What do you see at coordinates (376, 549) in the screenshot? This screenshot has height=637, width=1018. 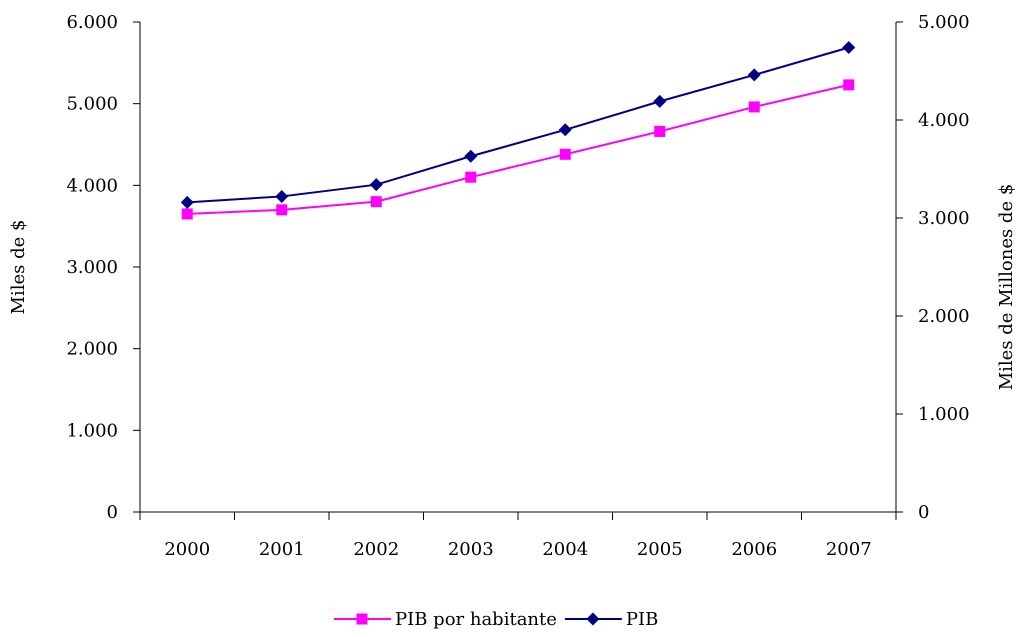 I see `x-tick-label: 2002` at bounding box center [376, 549].